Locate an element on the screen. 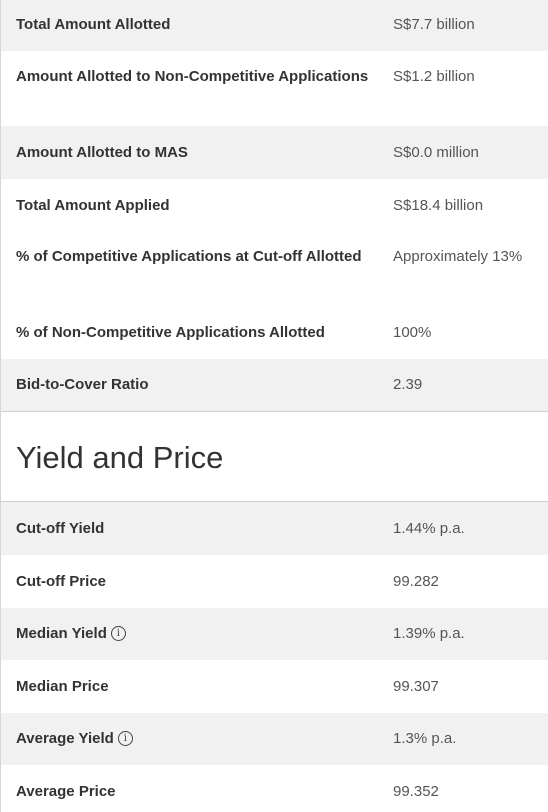  row-label: Amount Allotted to MAS is located at coordinates (102, 152).